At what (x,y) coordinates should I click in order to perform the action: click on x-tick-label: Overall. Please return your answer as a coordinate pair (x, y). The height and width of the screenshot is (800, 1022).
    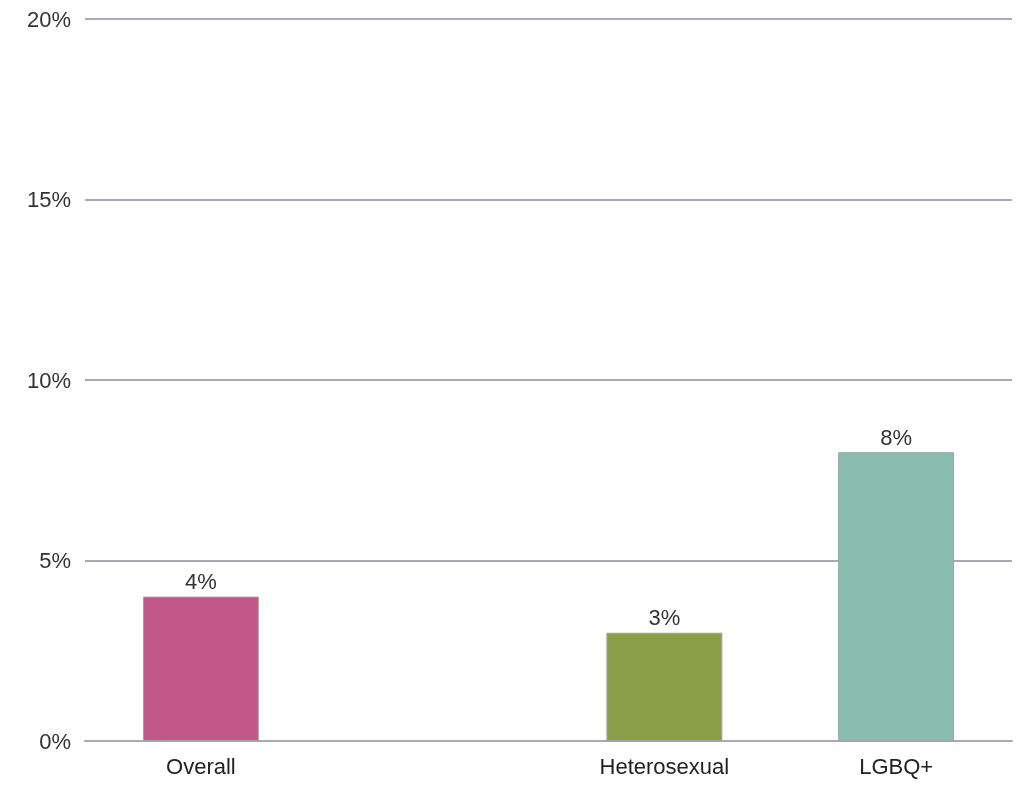
    Looking at the image, I should click on (201, 766).